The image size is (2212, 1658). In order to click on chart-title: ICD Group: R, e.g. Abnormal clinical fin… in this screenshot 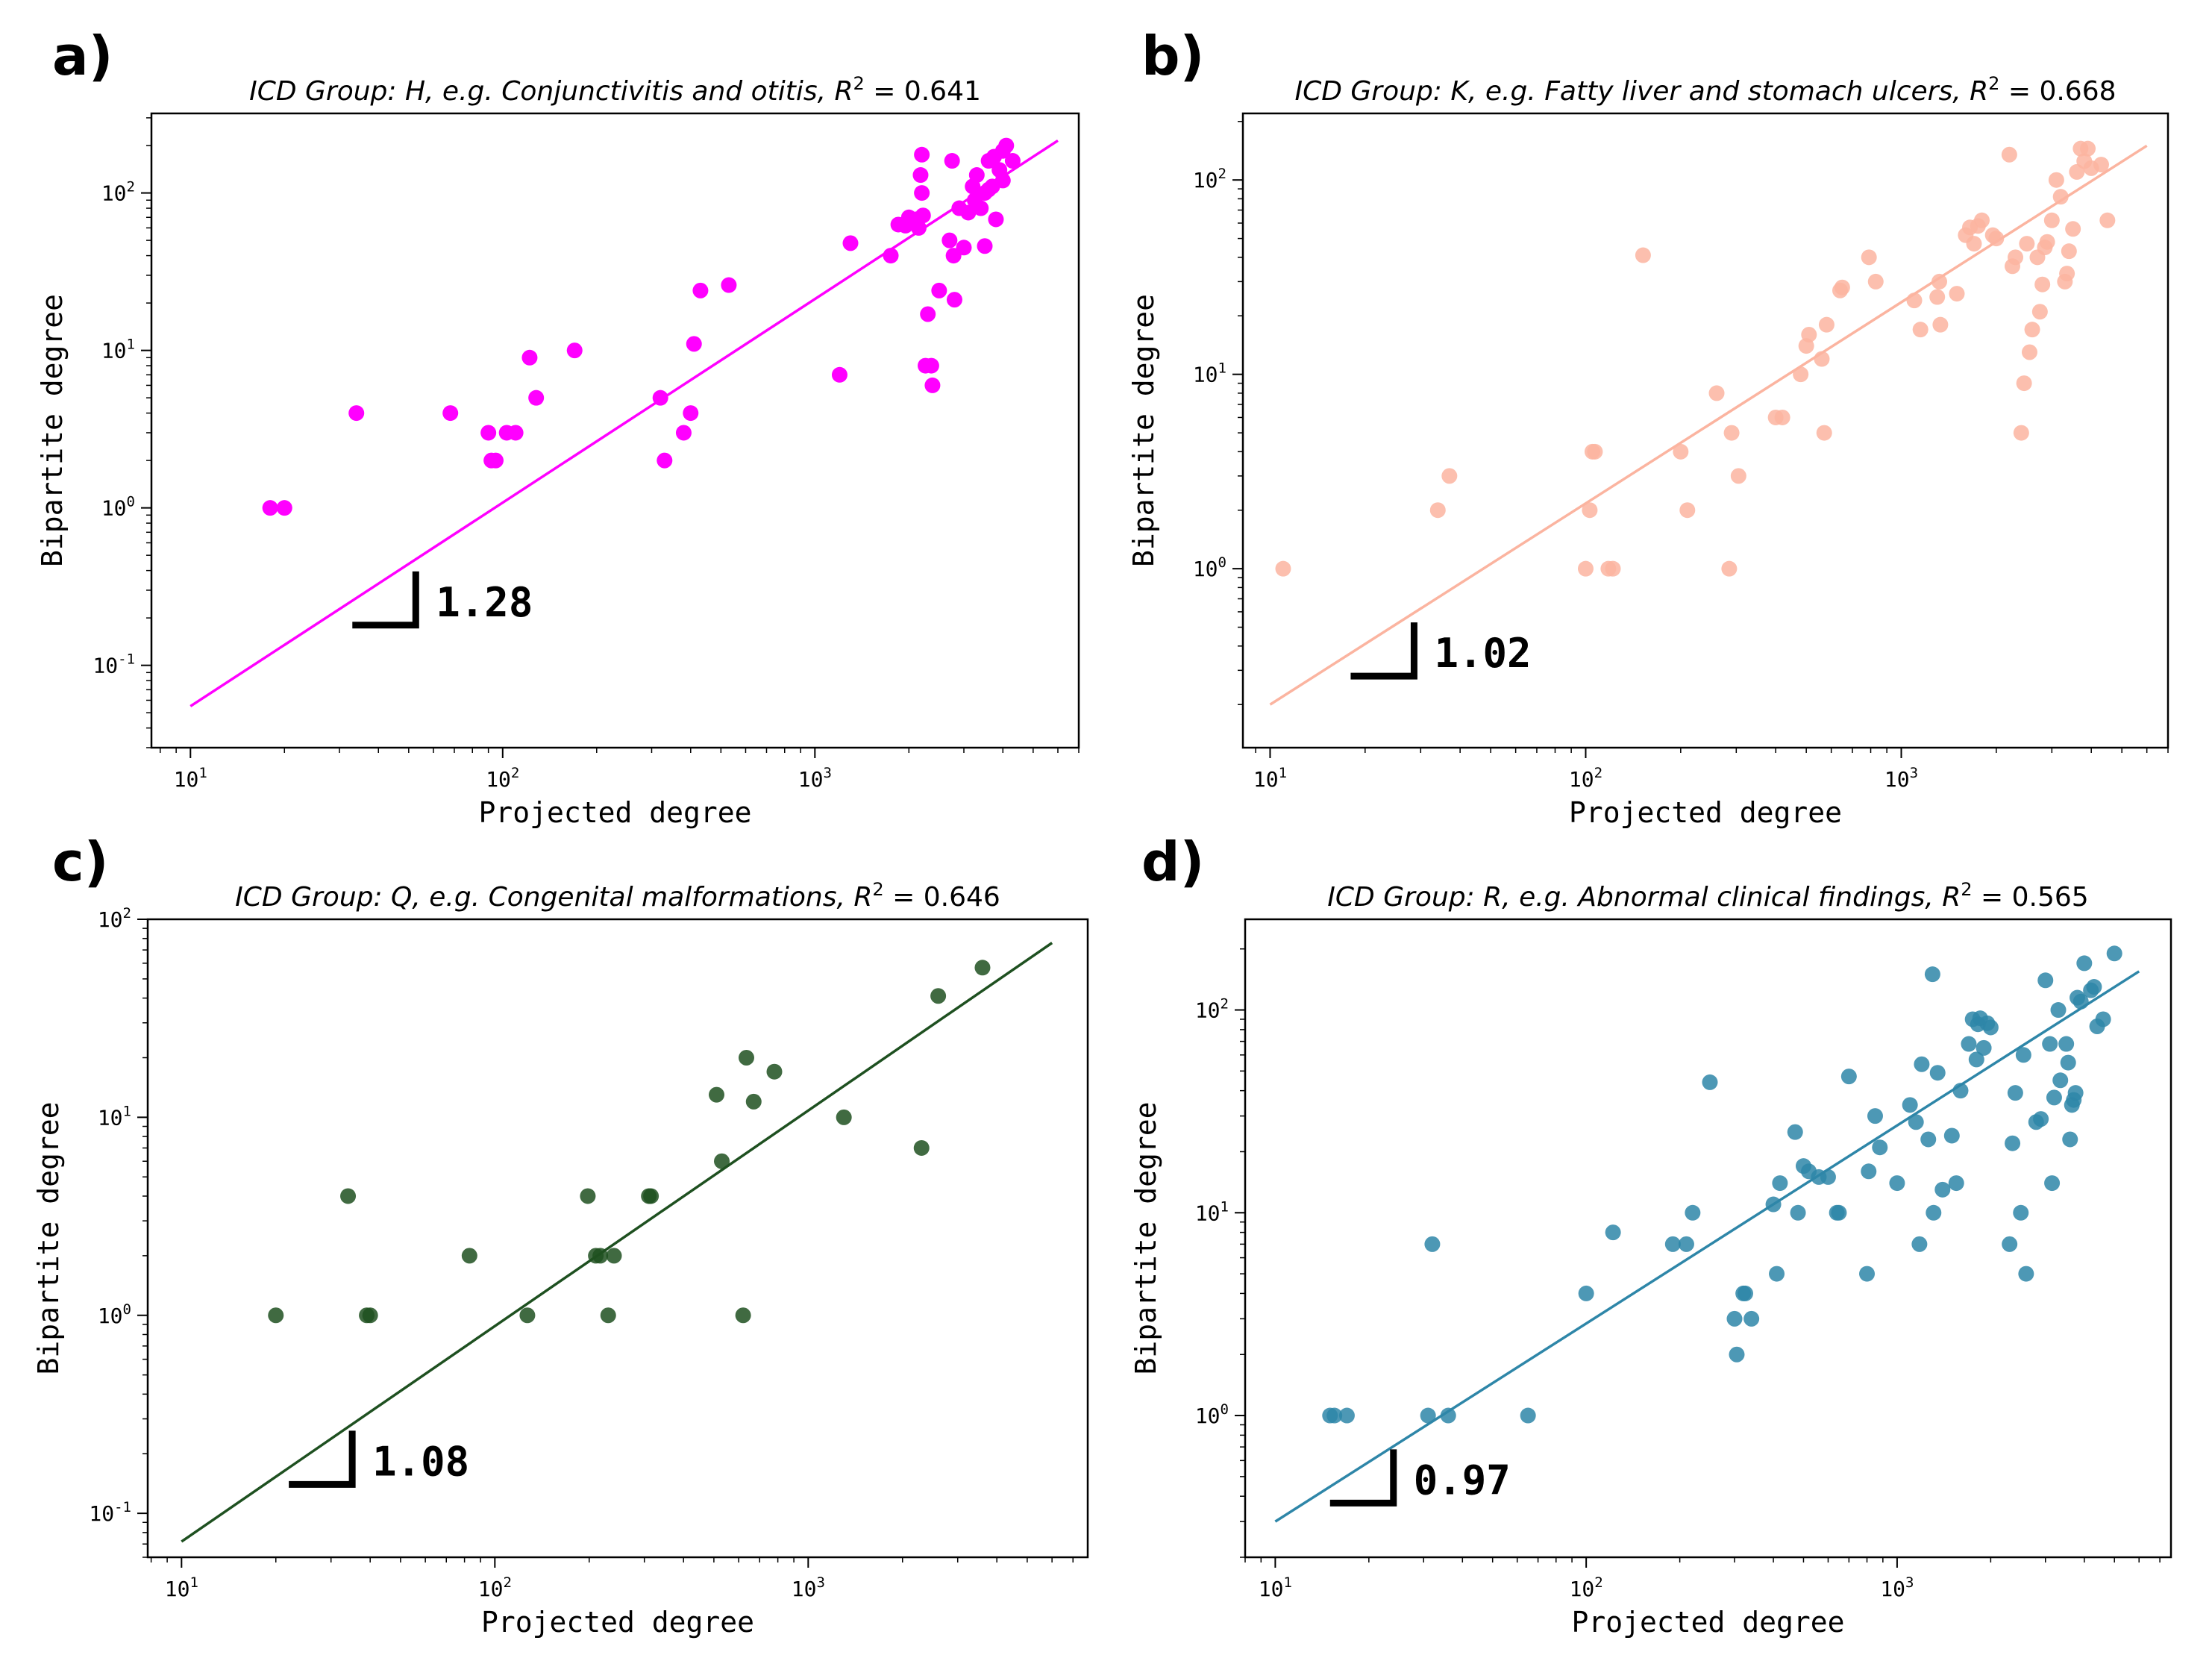, I will do `click(1708, 896)`.